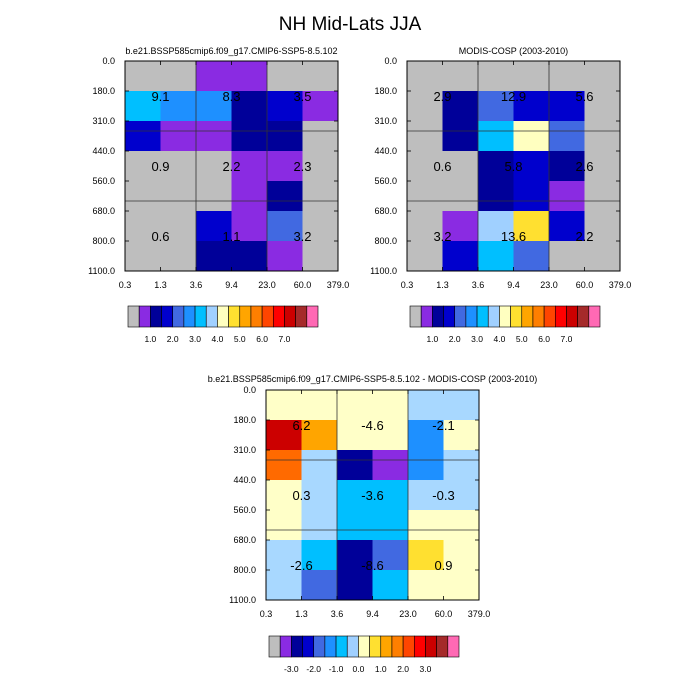 The height and width of the screenshot is (700, 700). Describe the element at coordinates (499, 339) in the screenshot. I see `colorbar-label: 4.0` at that location.